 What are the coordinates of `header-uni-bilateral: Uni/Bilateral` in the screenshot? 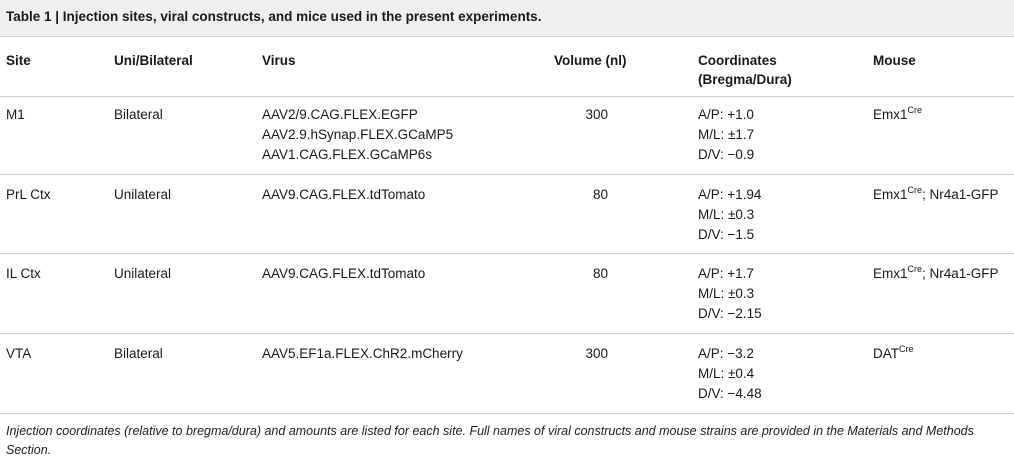 It's located at (153, 60).